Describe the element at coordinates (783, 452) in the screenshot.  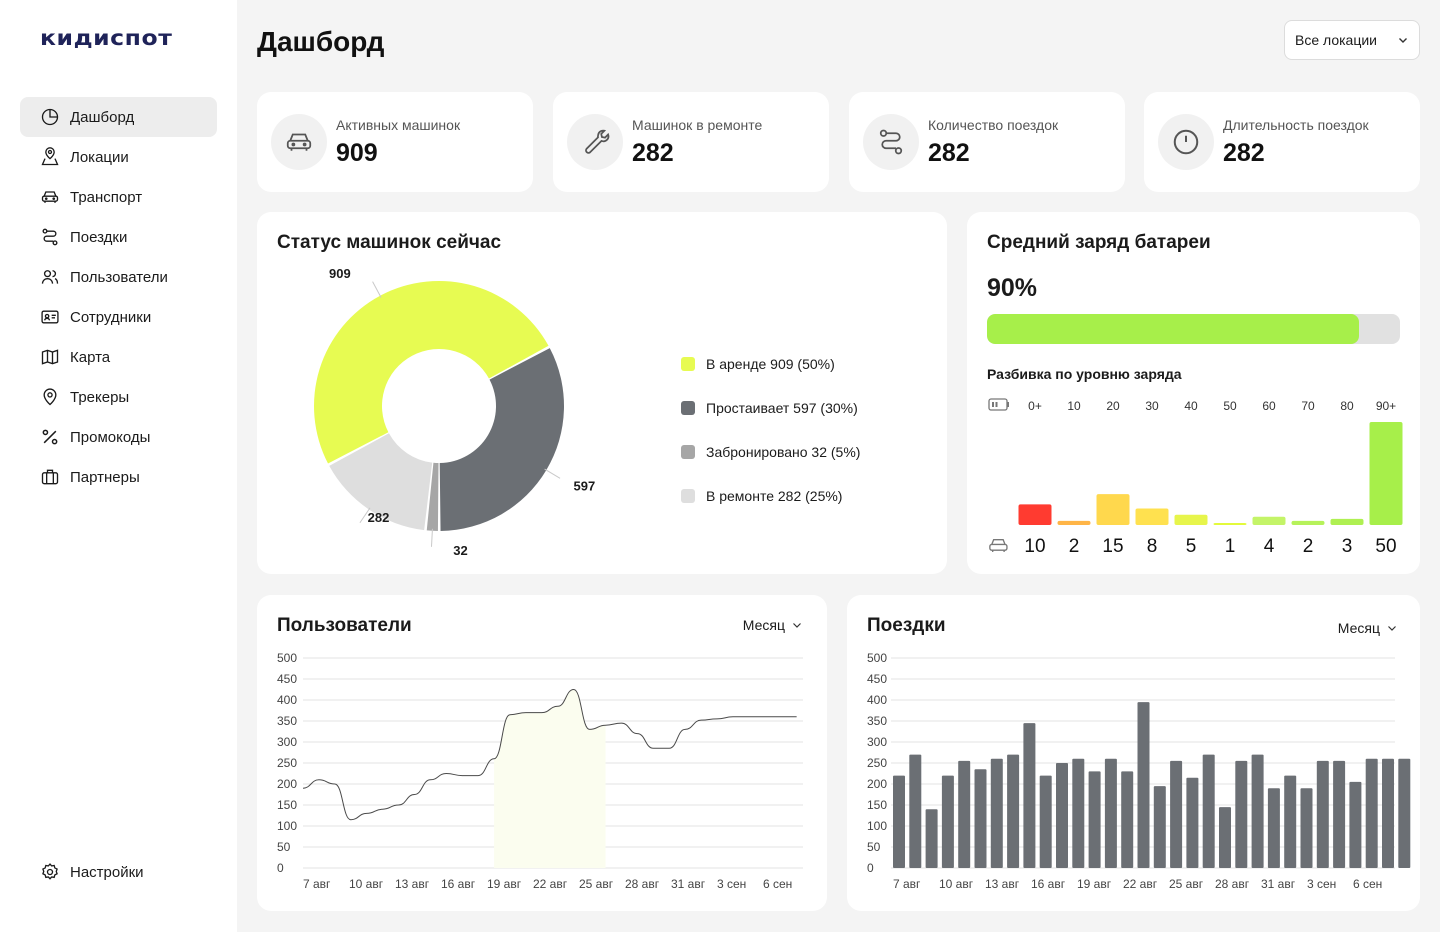
I see `legend-label: Забронировано 32 (5%)` at that location.